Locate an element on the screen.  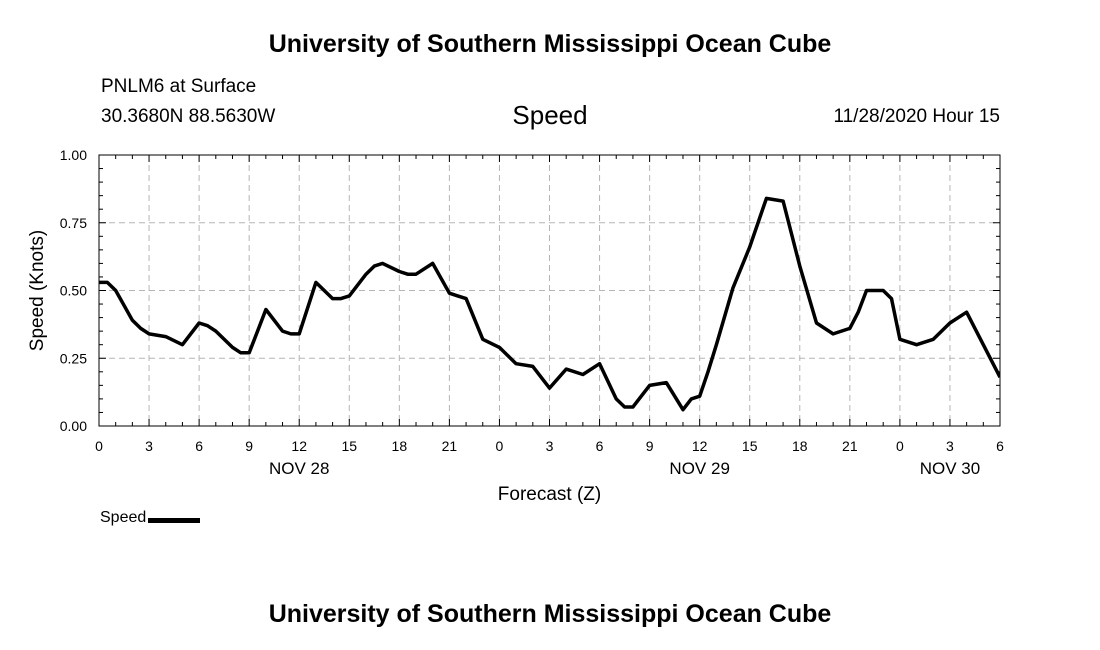
variable-title: Speed is located at coordinates (550, 115).